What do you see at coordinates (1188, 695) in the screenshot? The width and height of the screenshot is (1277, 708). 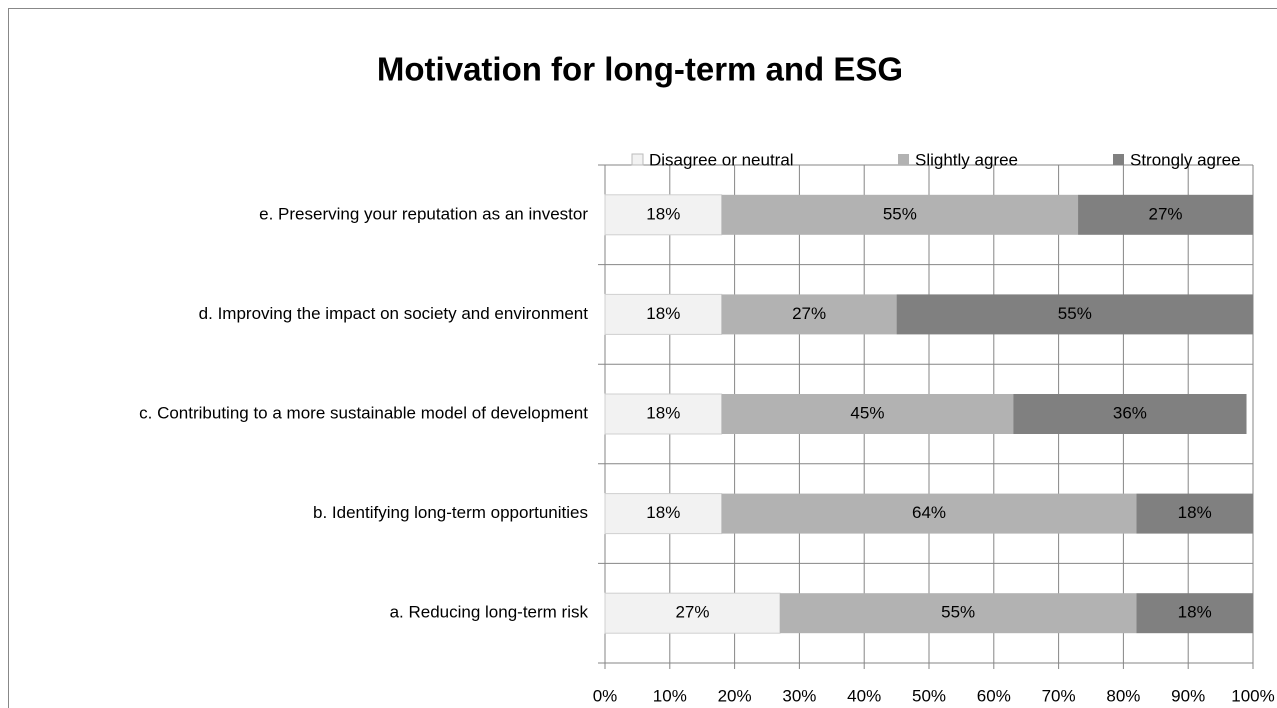 I see `x-tick-label: 90%` at bounding box center [1188, 695].